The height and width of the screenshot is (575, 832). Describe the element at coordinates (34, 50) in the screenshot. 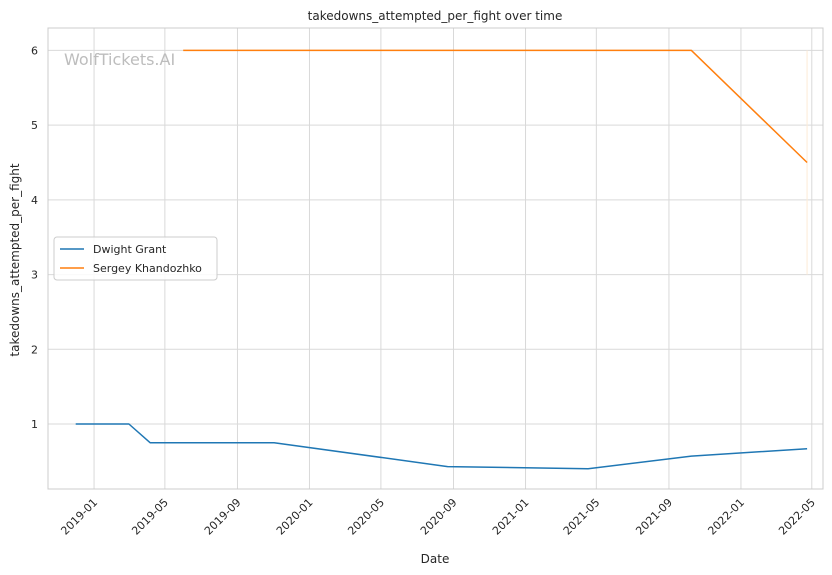

I see `y-tick-label: 6` at that location.